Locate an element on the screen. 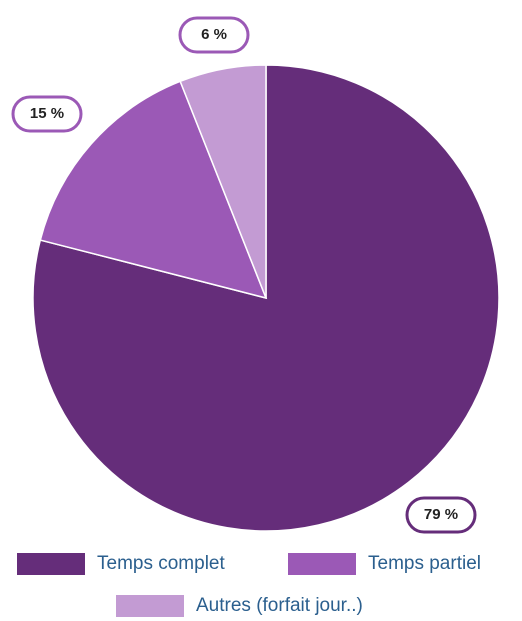 This screenshot has height=621, width=522. legend-label: Temps partiel is located at coordinates (424, 563).